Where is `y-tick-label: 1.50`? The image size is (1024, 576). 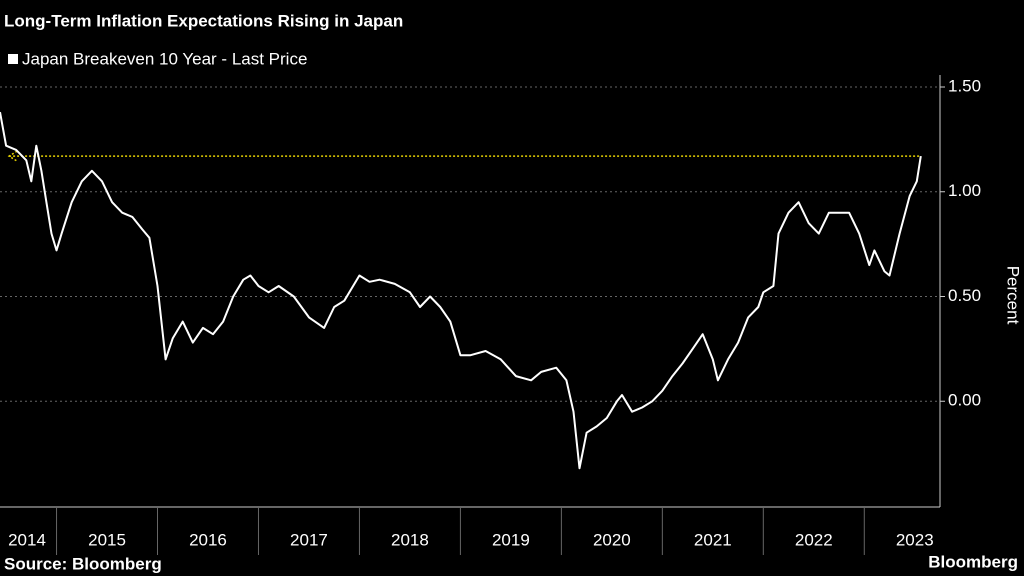 y-tick-label: 1.50 is located at coordinates (964, 85).